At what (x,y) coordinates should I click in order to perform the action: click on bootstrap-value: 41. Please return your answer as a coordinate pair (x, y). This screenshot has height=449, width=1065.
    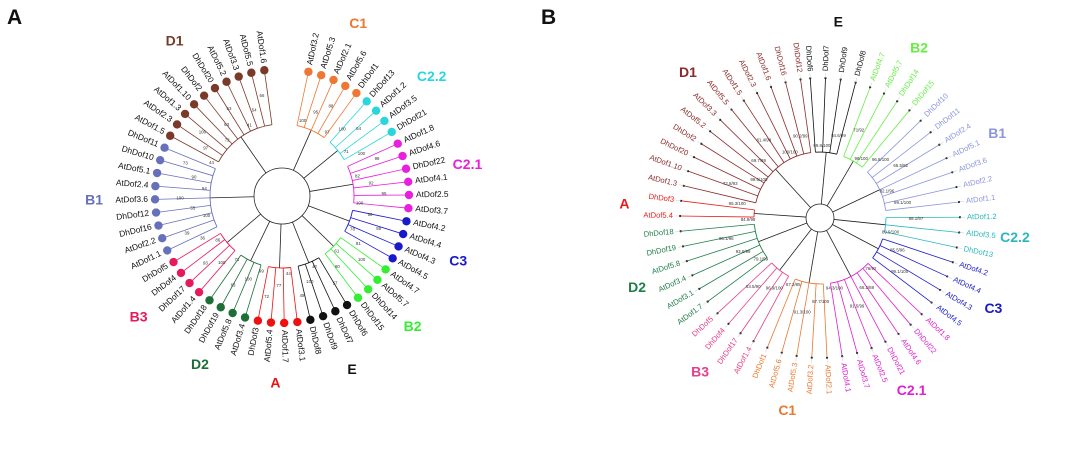
    Looking at the image, I should click on (249, 124).